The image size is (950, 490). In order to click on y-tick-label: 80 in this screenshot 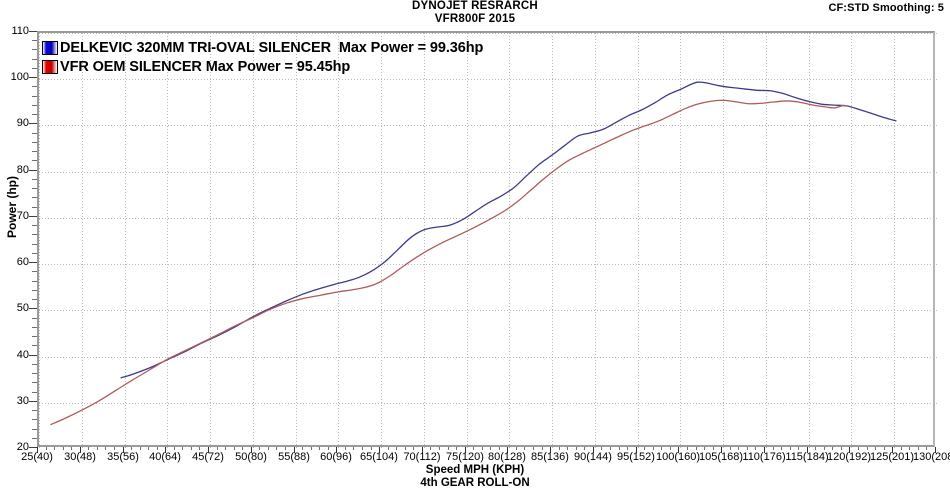, I will do `click(22, 170)`.